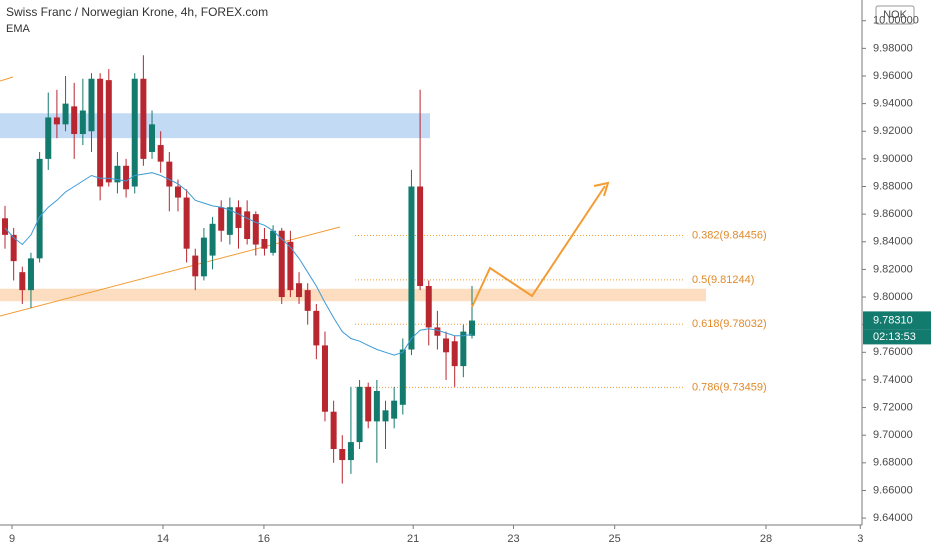 This screenshot has width=932, height=550. I want to click on y-tick-label: 9.94000, so click(893, 104).